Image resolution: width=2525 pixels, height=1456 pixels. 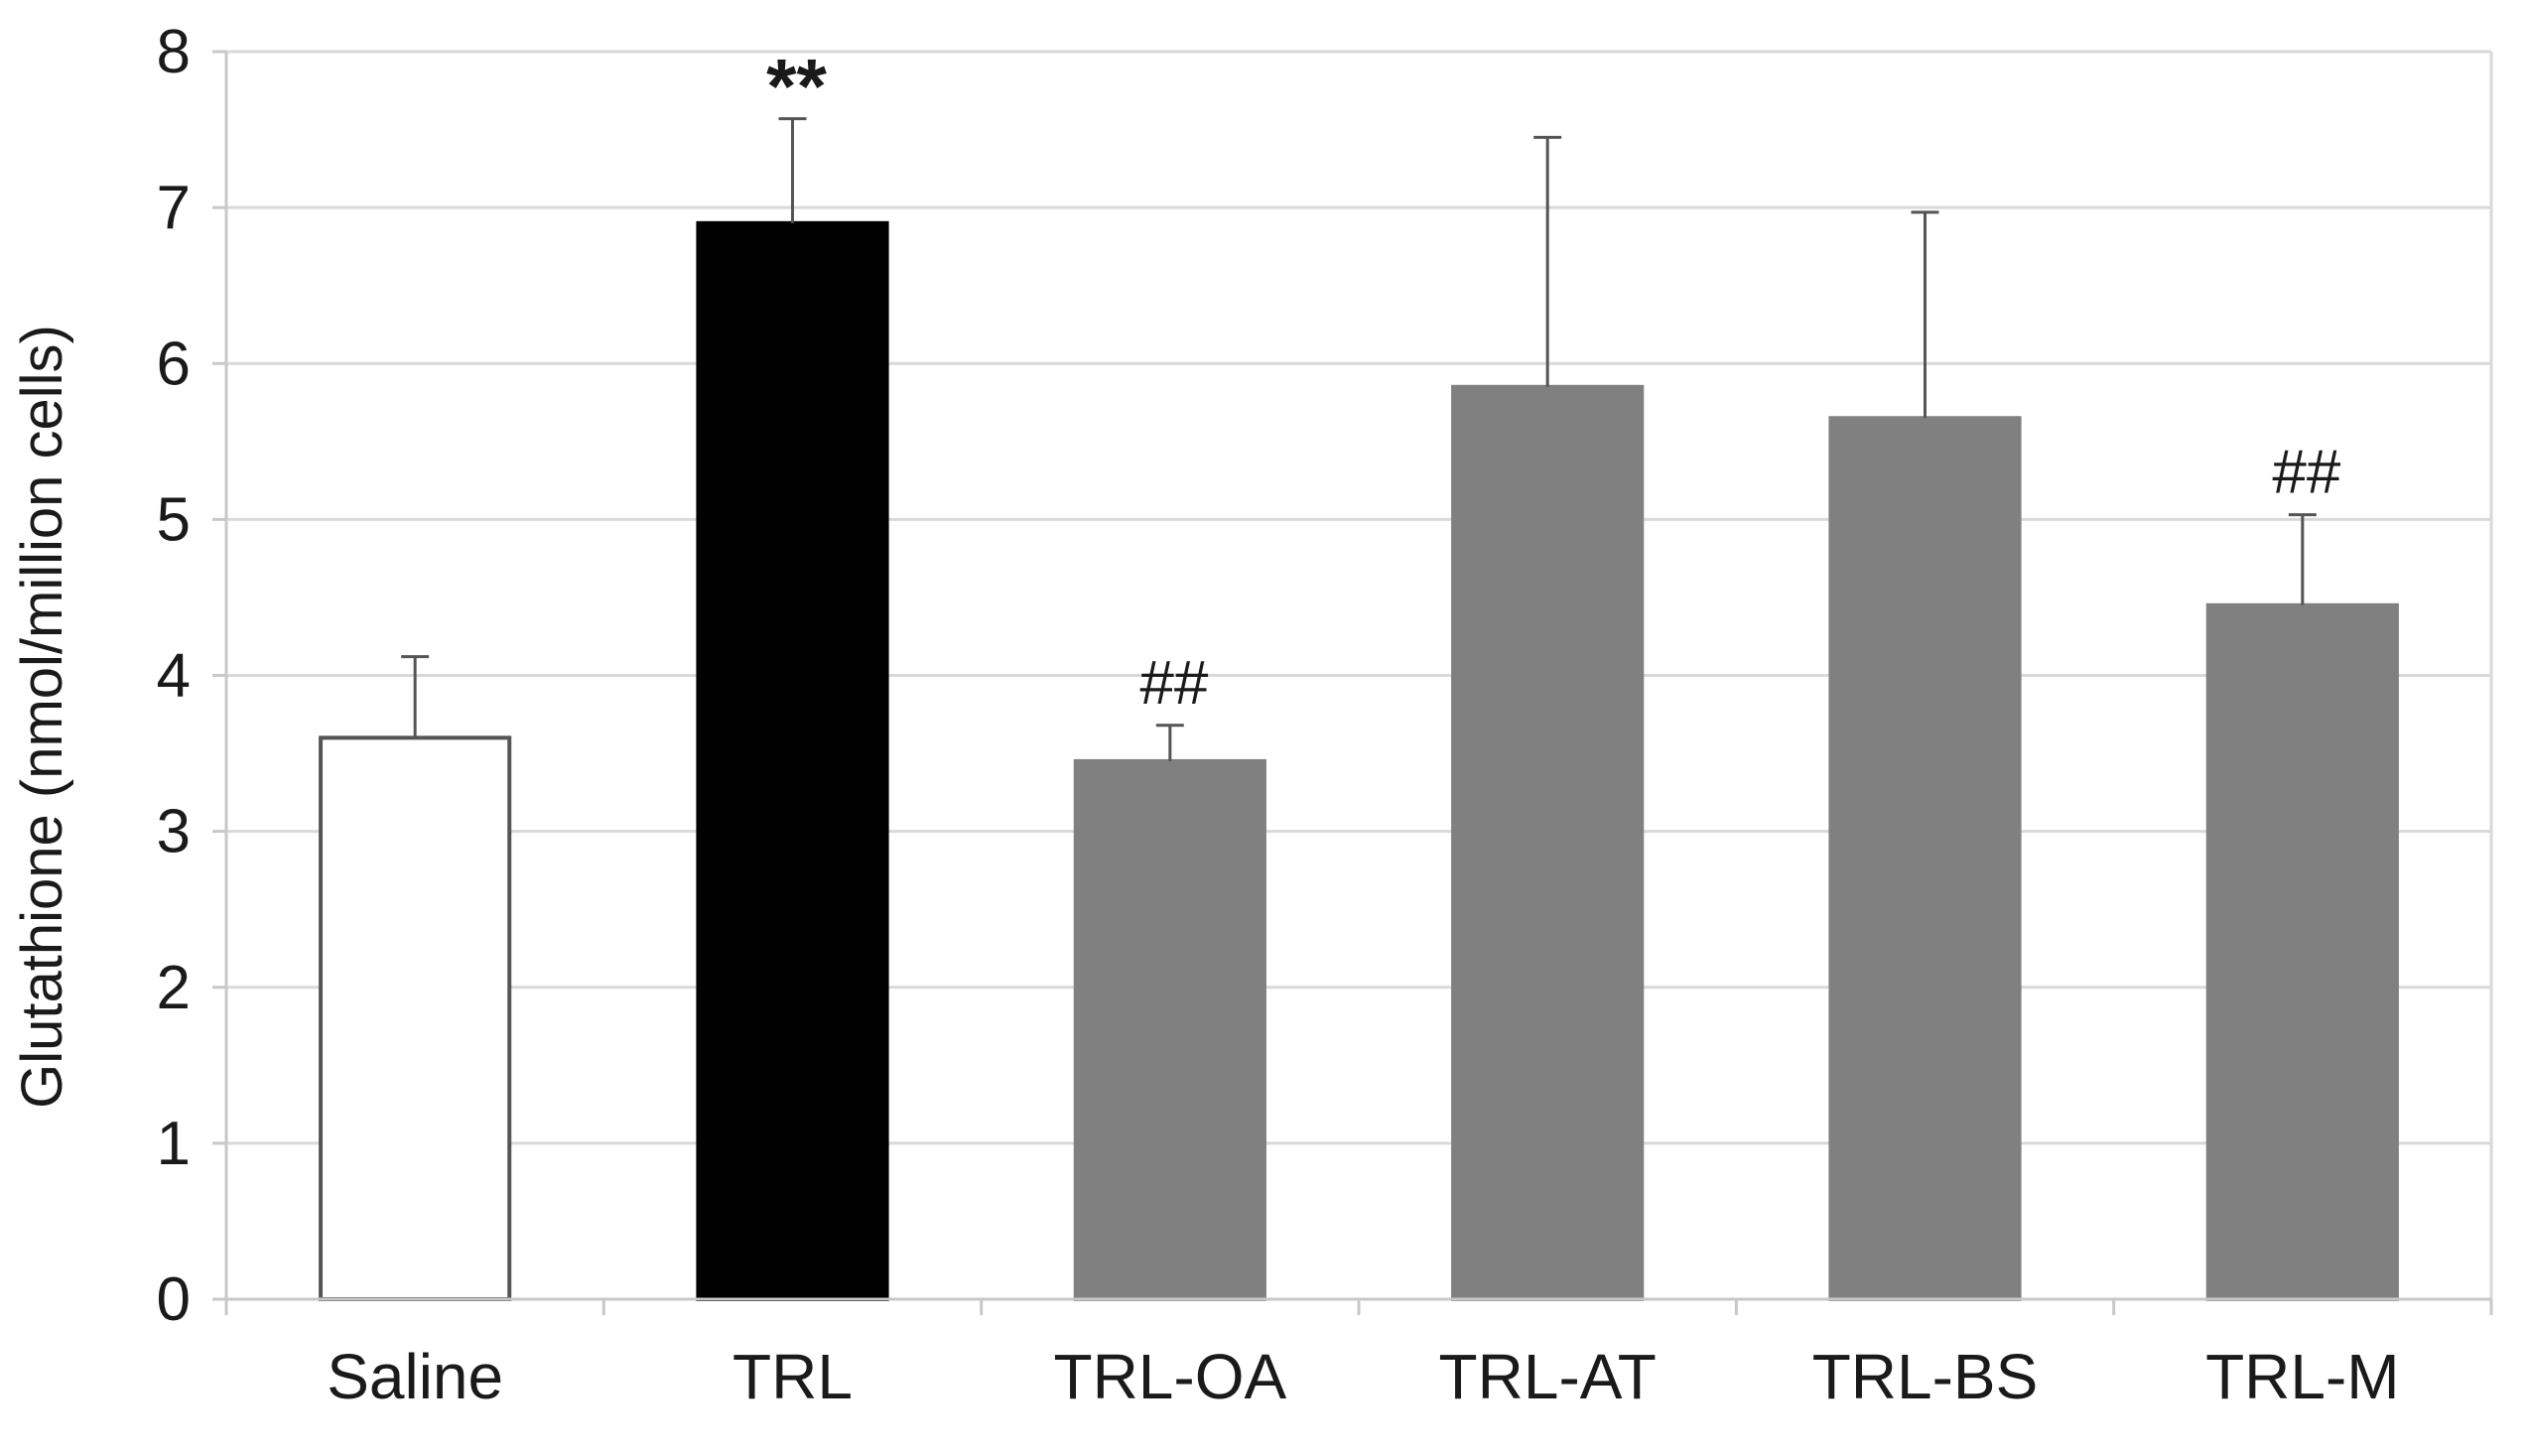 What do you see at coordinates (2306, 473) in the screenshot?
I see `significance-label-trl-m: ##` at bounding box center [2306, 473].